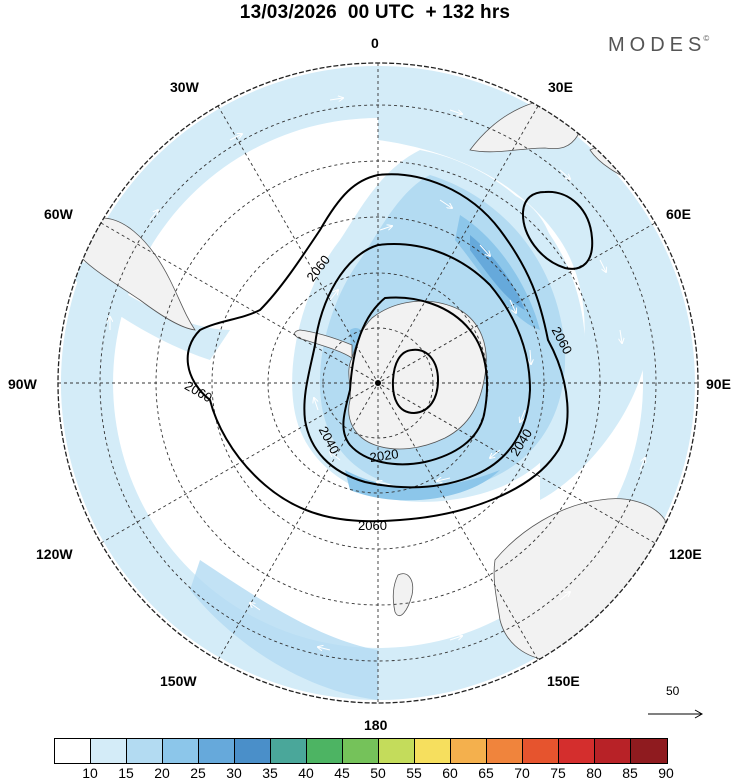 This screenshot has width=750, height=782. I want to click on colorbar-tick-label: 80, so click(594, 773).